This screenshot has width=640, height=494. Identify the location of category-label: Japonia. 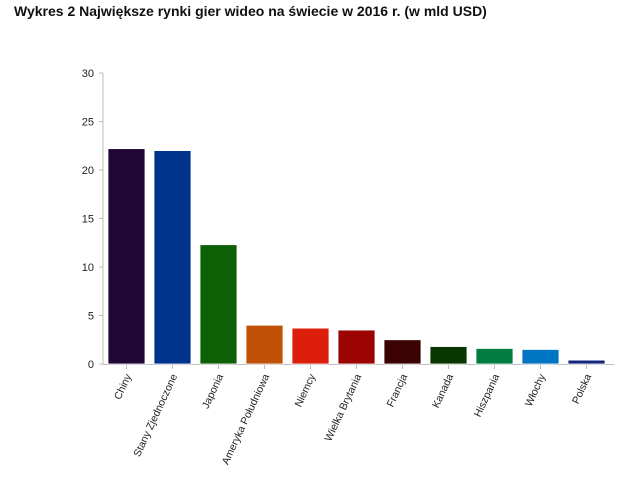
(213, 391).